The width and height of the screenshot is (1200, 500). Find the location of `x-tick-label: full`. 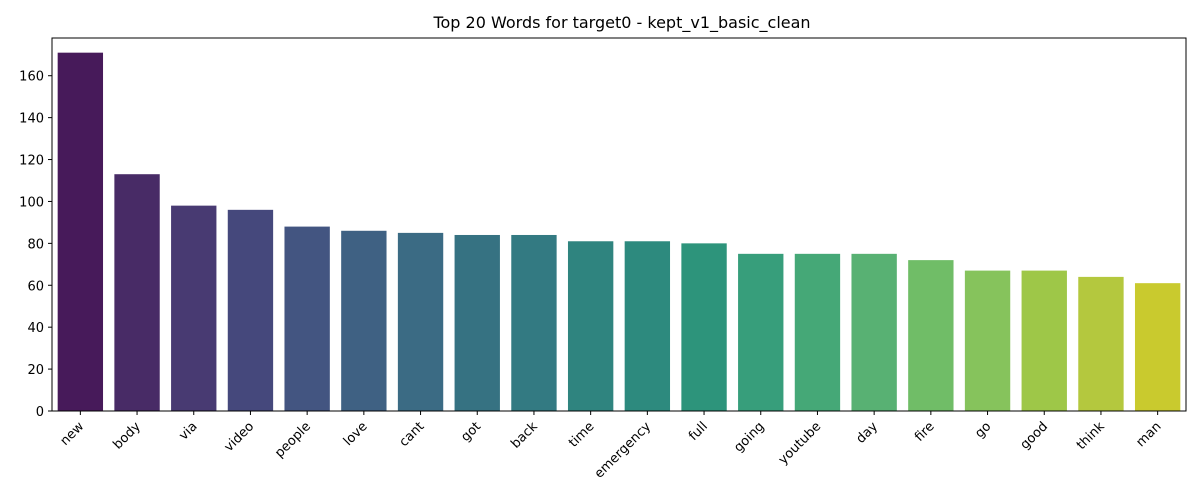

x-tick-label: full is located at coordinates (698, 431).